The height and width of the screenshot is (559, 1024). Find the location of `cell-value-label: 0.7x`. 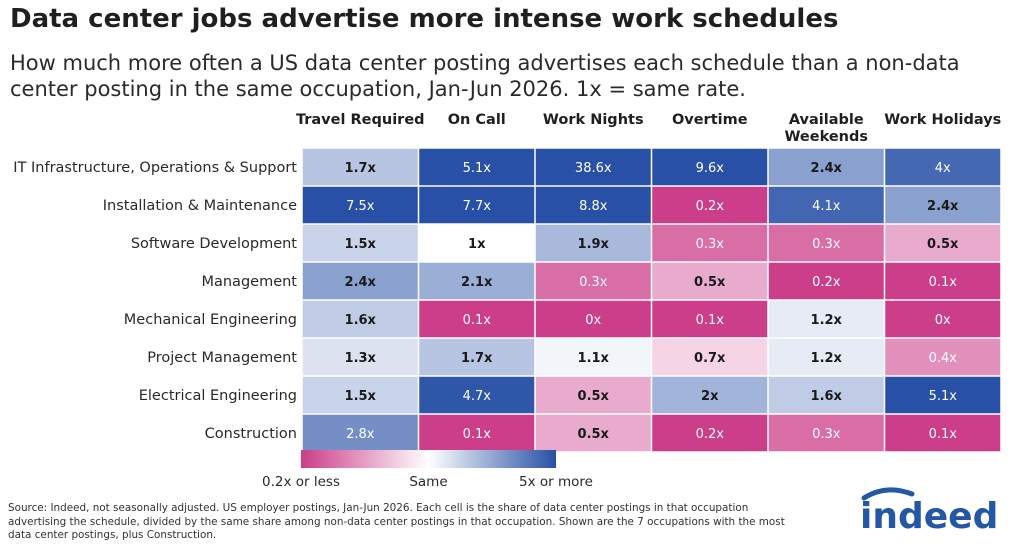

cell-value-label: 0.7x is located at coordinates (710, 358).